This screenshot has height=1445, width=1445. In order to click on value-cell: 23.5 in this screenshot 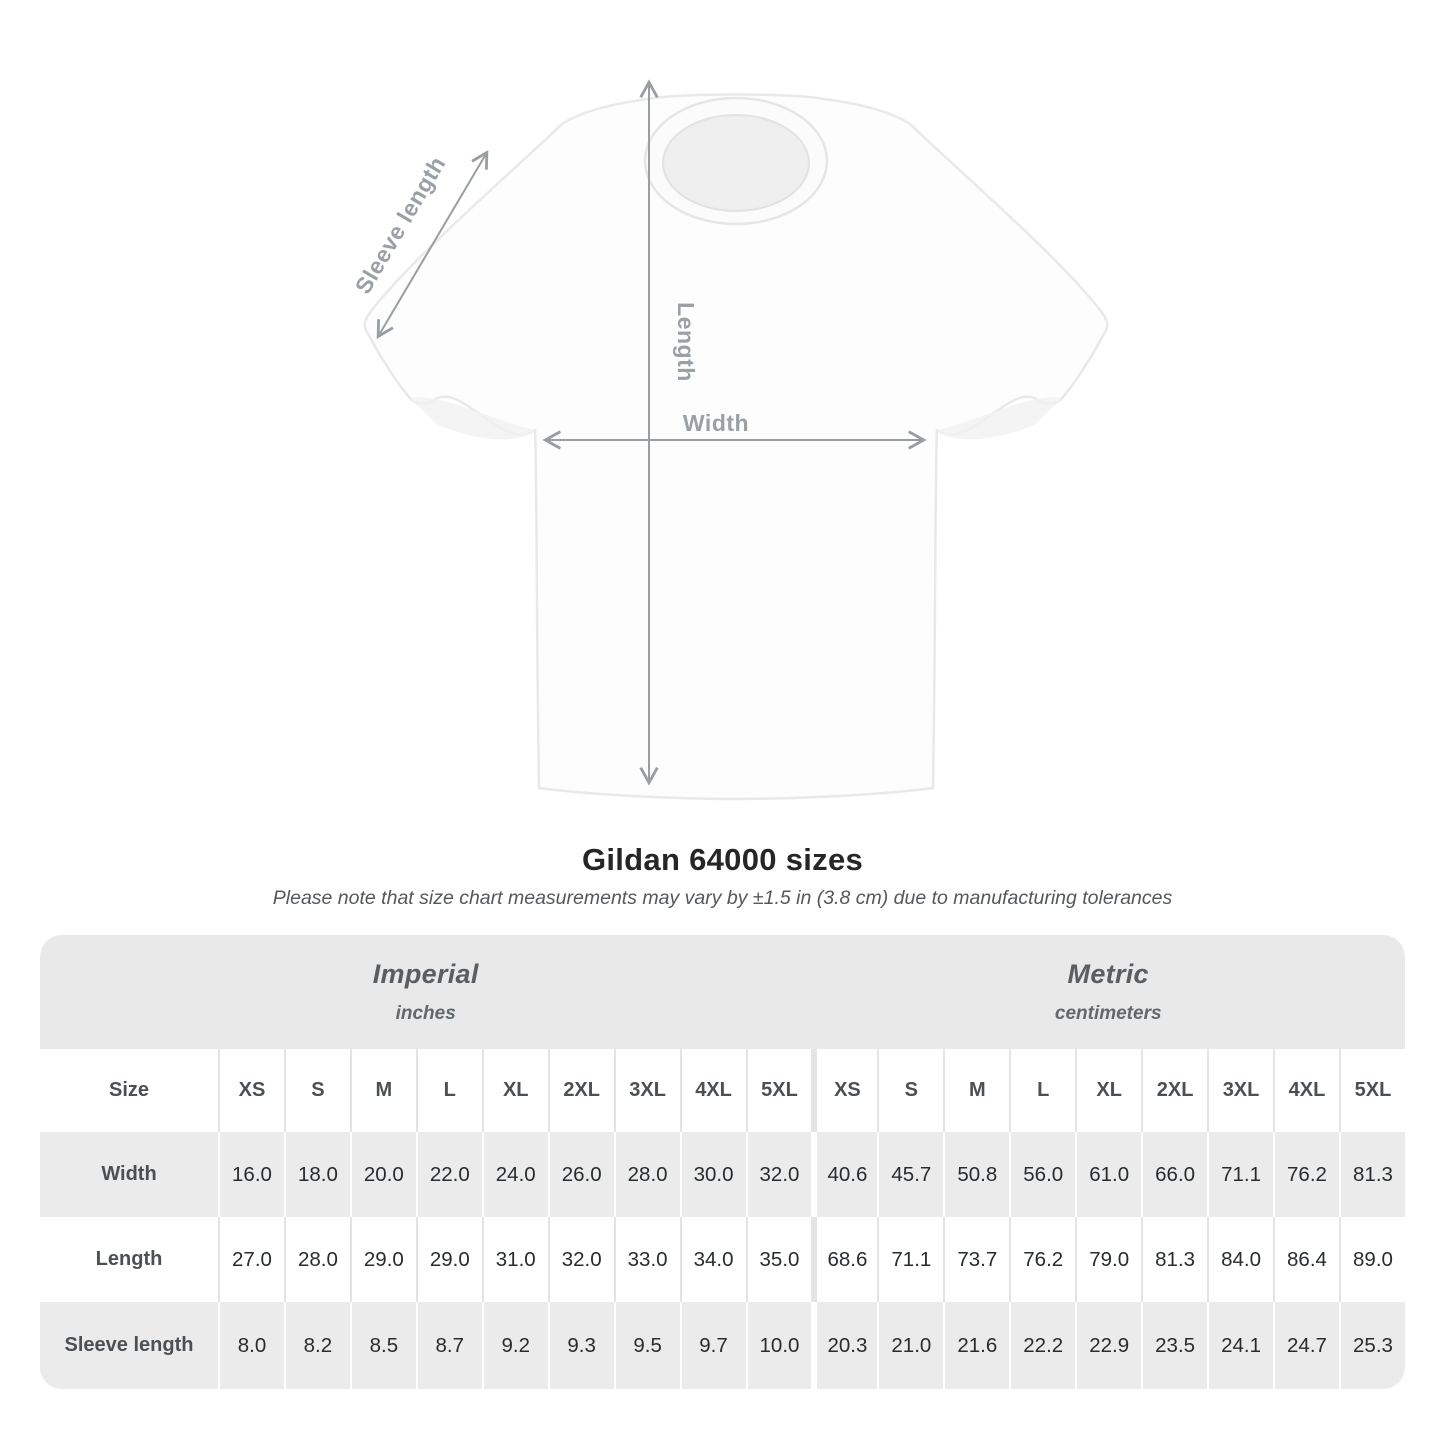, I will do `click(1174, 1345)`.